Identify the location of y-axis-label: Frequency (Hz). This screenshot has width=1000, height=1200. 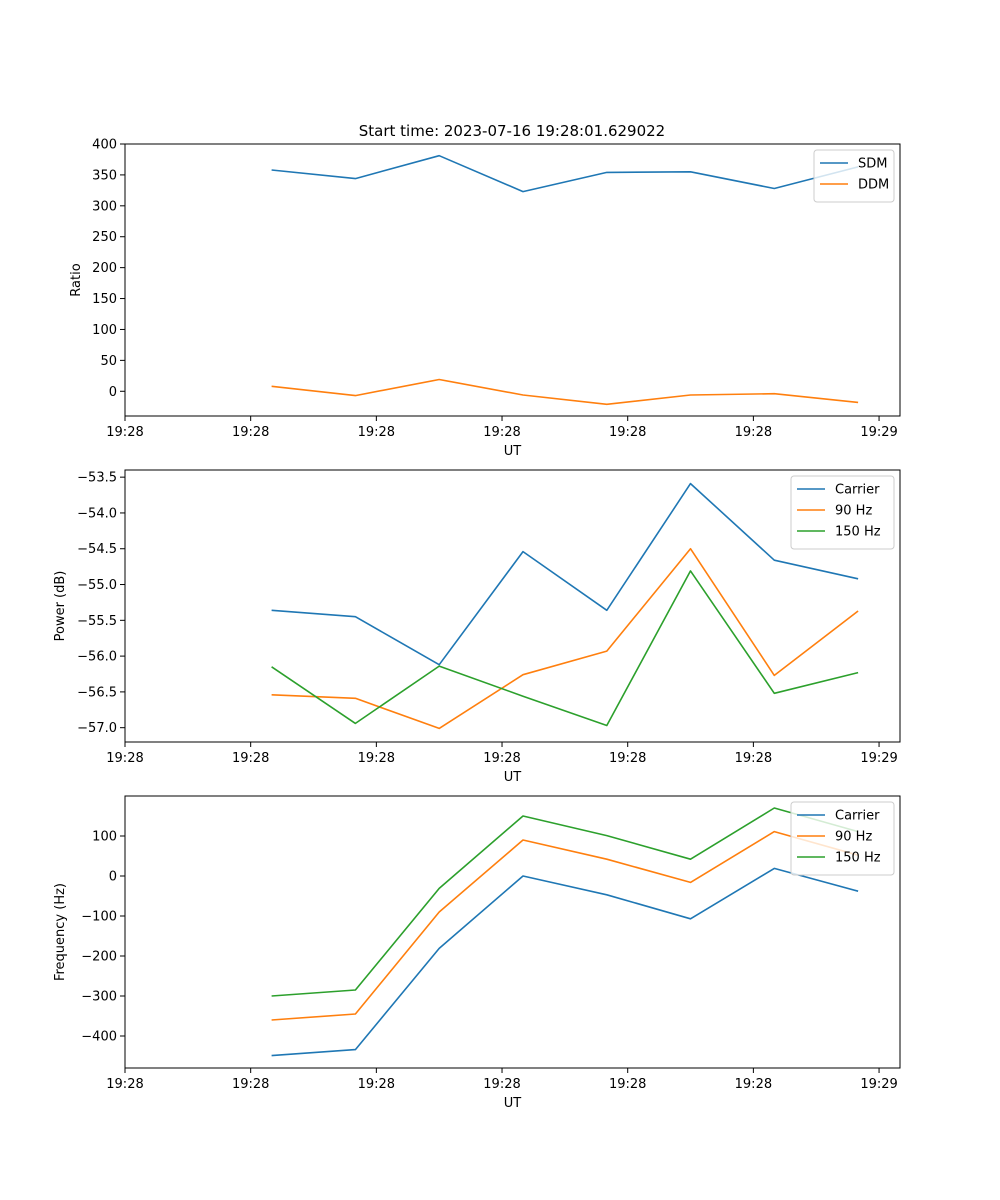
(60, 932).